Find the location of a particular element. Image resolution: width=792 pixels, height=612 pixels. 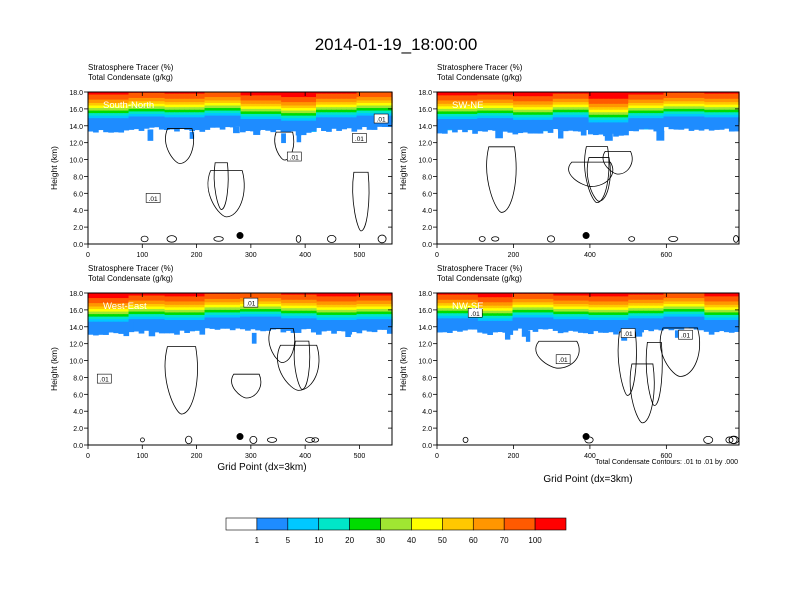

x-axis-label-left: Grid Point (dx=3km) is located at coordinates (261, 467).